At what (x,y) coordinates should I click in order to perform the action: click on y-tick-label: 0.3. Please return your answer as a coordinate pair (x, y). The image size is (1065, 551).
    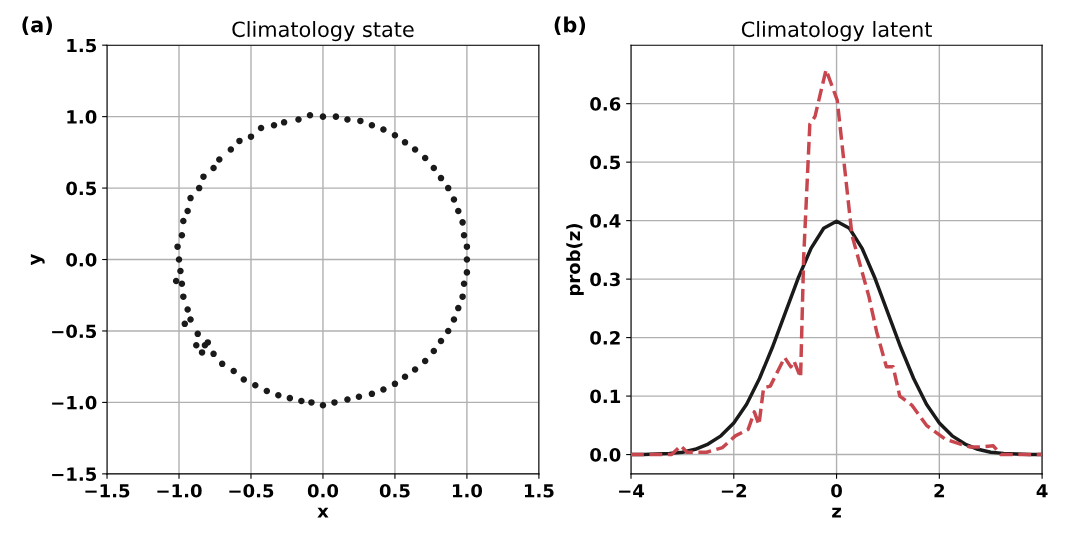
    Looking at the image, I should click on (605, 279).